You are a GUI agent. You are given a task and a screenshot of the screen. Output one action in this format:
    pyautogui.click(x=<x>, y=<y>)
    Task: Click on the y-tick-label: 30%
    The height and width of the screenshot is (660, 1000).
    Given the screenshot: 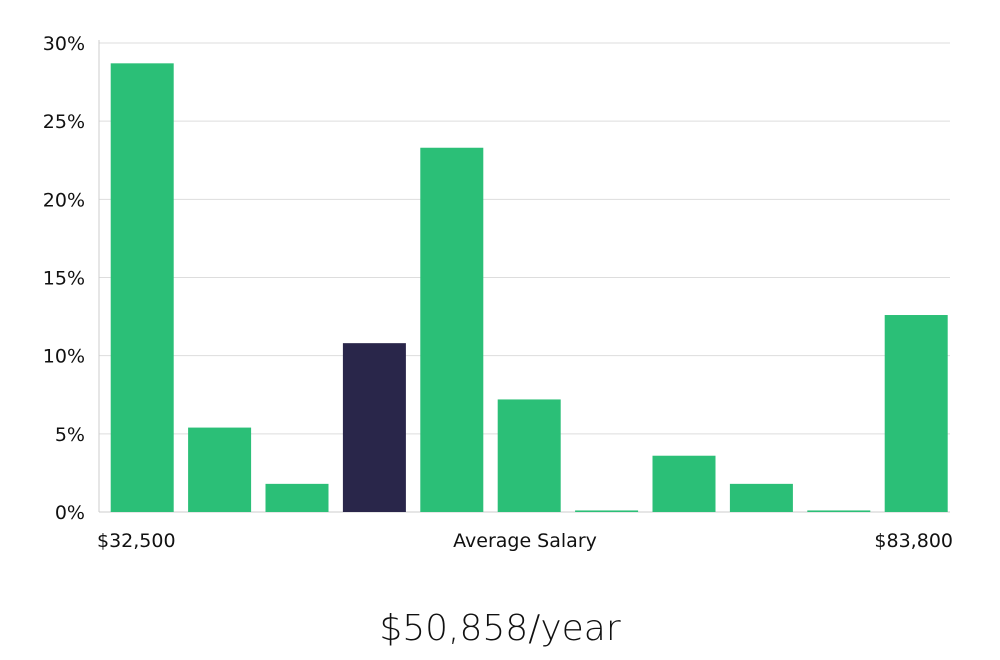 What is the action you would take?
    pyautogui.click(x=64, y=44)
    